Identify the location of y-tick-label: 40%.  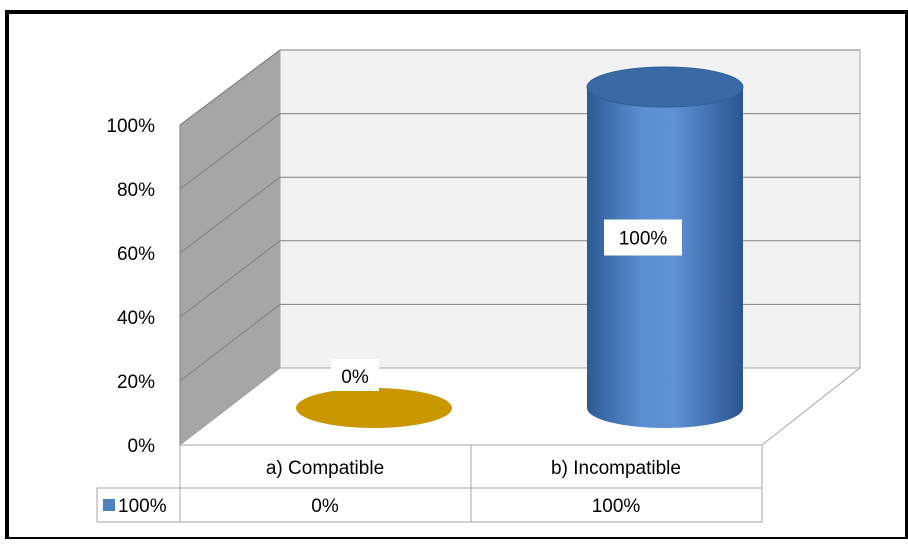
(136, 318).